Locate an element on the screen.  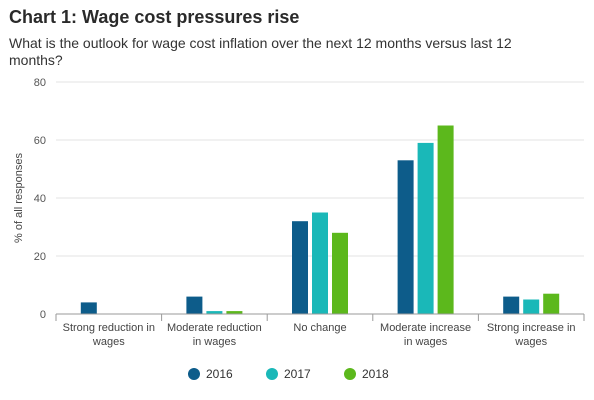
legend-label-2017: 2017 is located at coordinates (297, 374).